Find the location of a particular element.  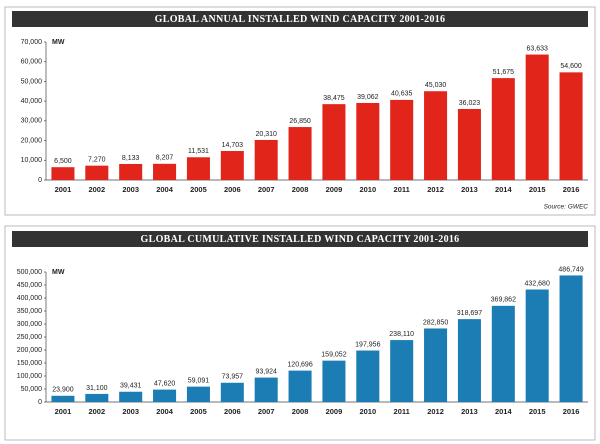

x-tick-label: 2013 is located at coordinates (469, 189).